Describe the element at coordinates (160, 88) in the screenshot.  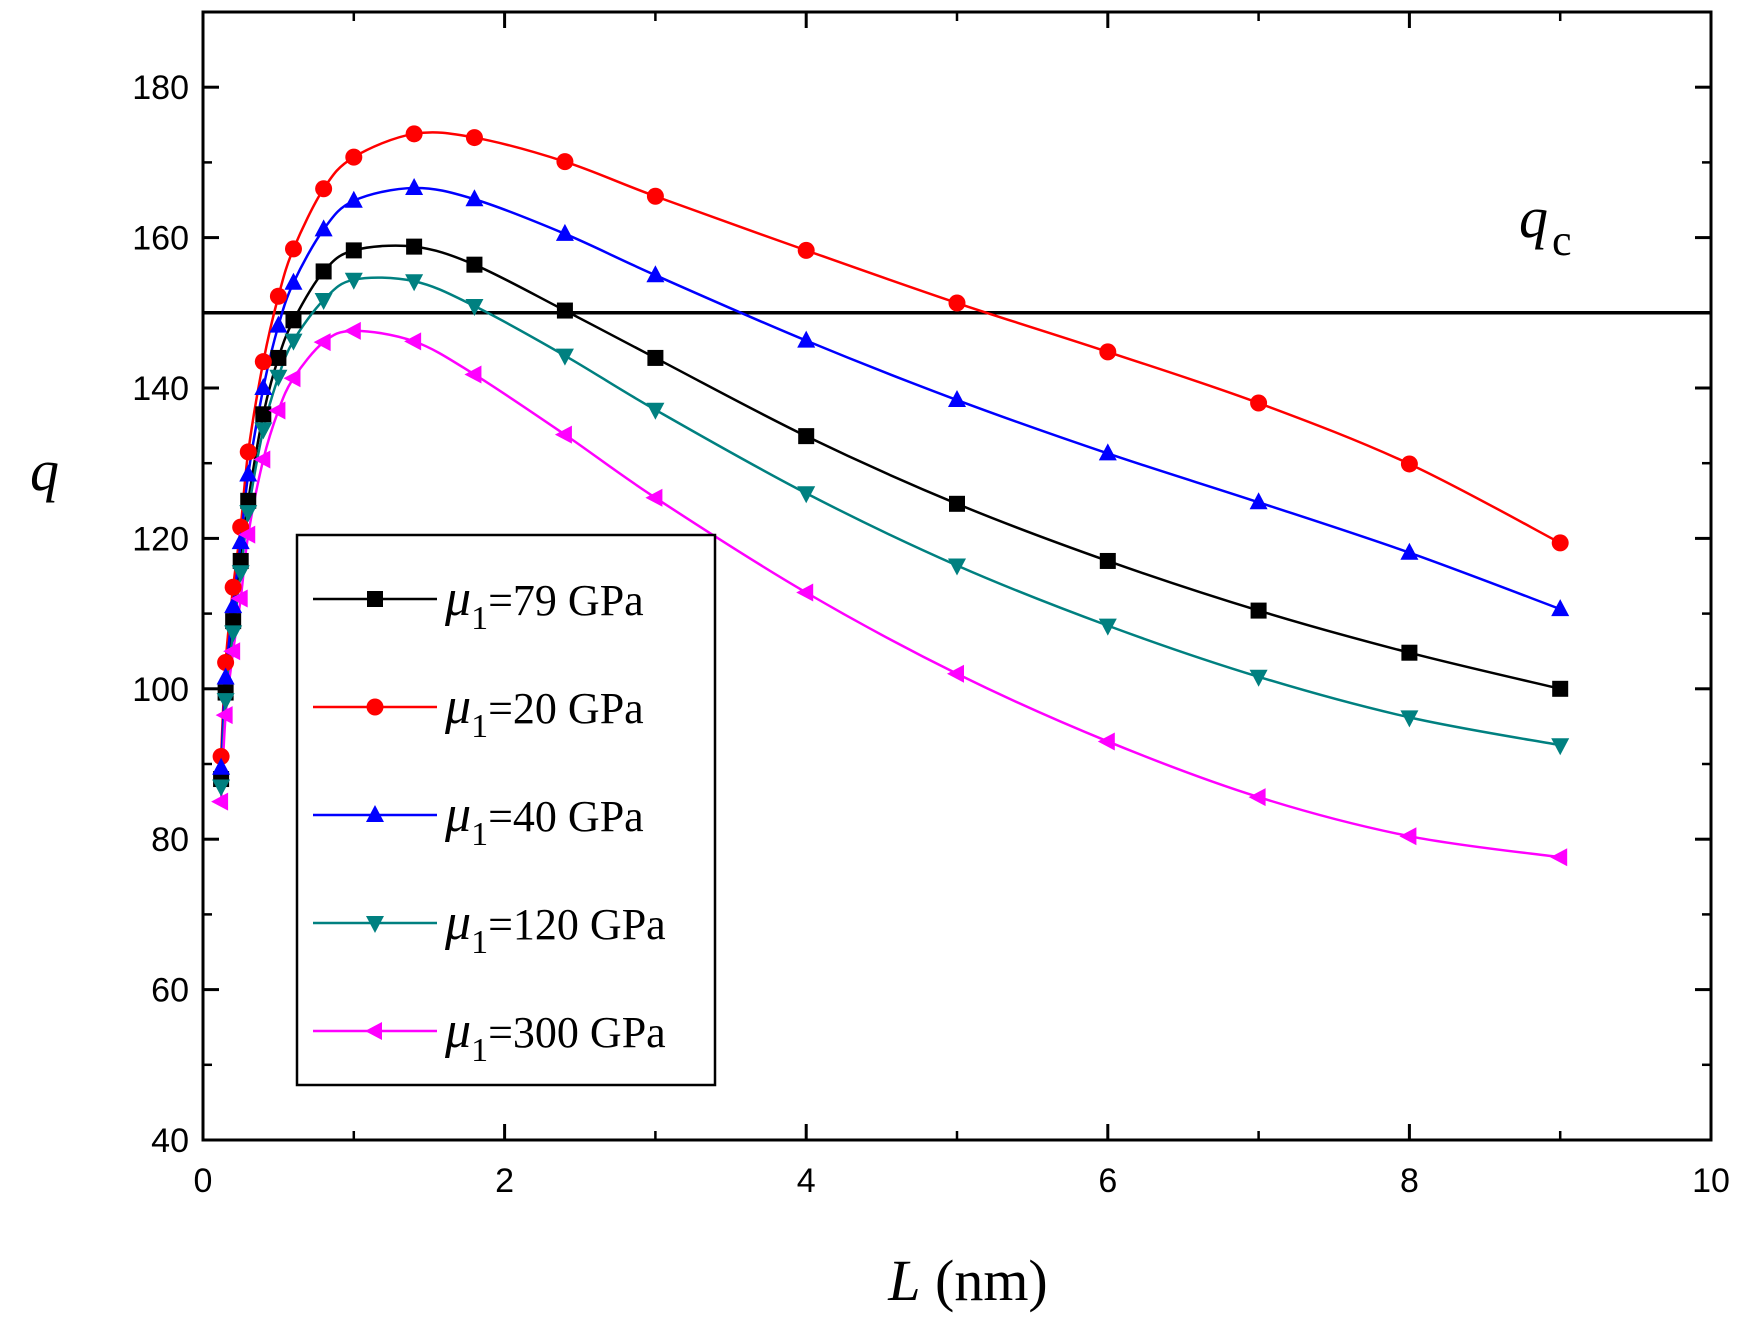
I see `y-tick-label: 180` at that location.